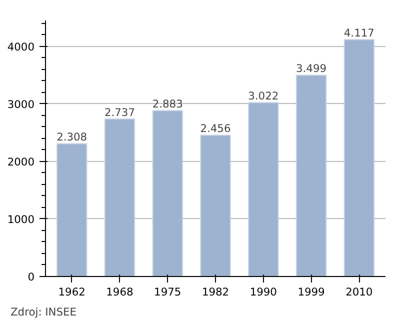 This screenshot has width=400, height=323. I want to click on x-tick-label: 2010, so click(359, 292).